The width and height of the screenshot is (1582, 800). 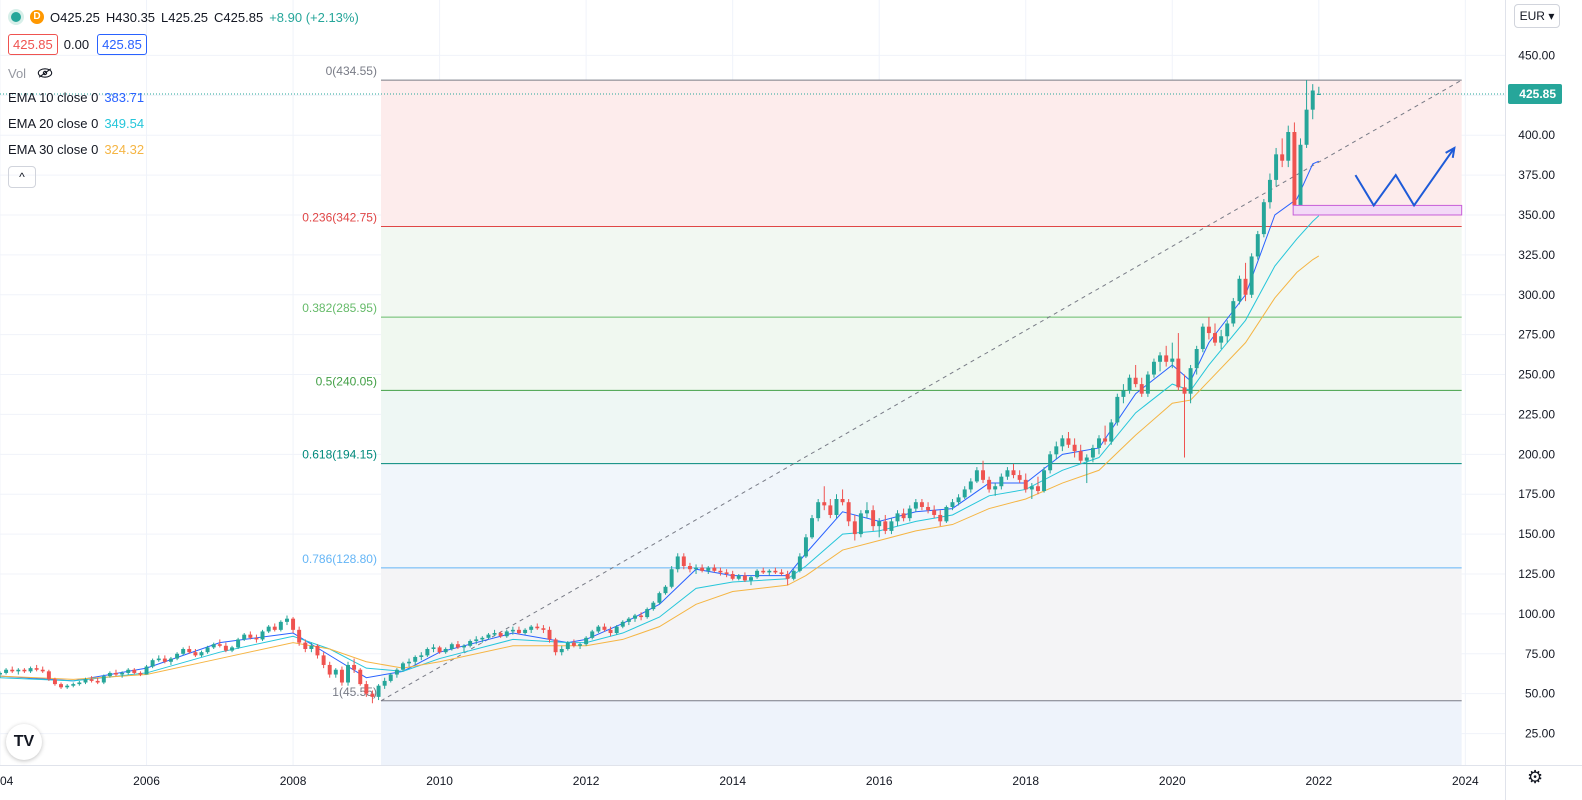 What do you see at coordinates (1537, 16) in the screenshot?
I see `currency-select: EUR ▾` at bounding box center [1537, 16].